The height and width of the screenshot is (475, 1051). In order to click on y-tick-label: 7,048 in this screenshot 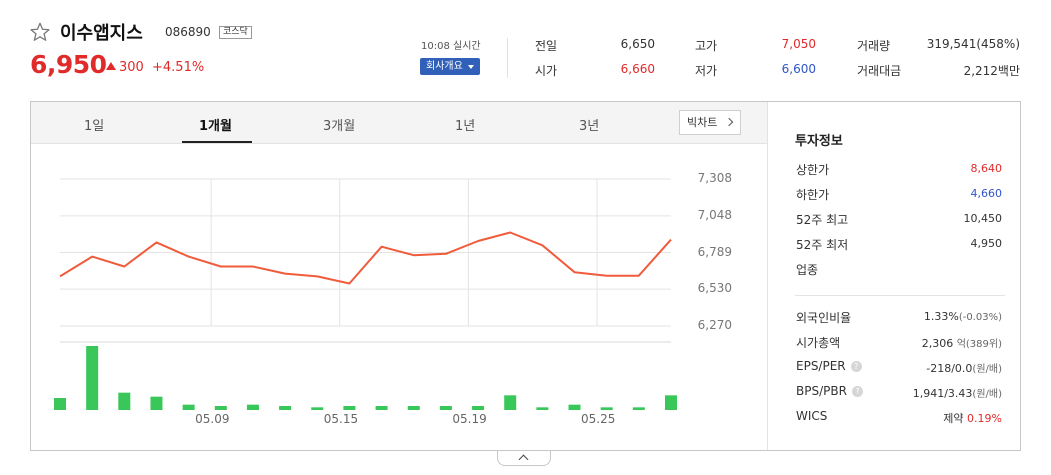, I will do `click(714, 214)`.